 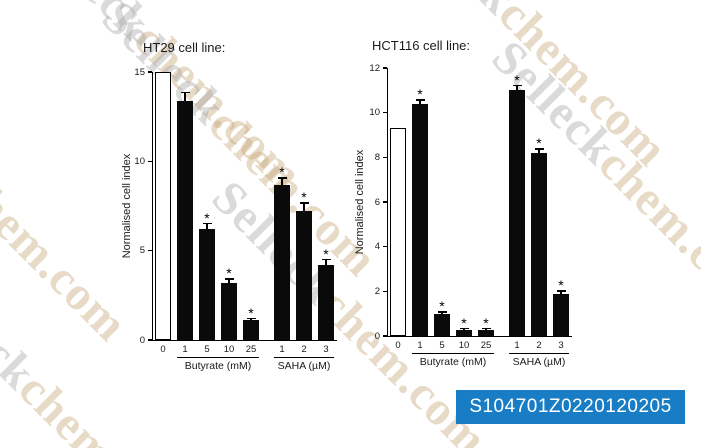 What do you see at coordinates (377, 202) in the screenshot?
I see `y-tick-label: 6` at bounding box center [377, 202].